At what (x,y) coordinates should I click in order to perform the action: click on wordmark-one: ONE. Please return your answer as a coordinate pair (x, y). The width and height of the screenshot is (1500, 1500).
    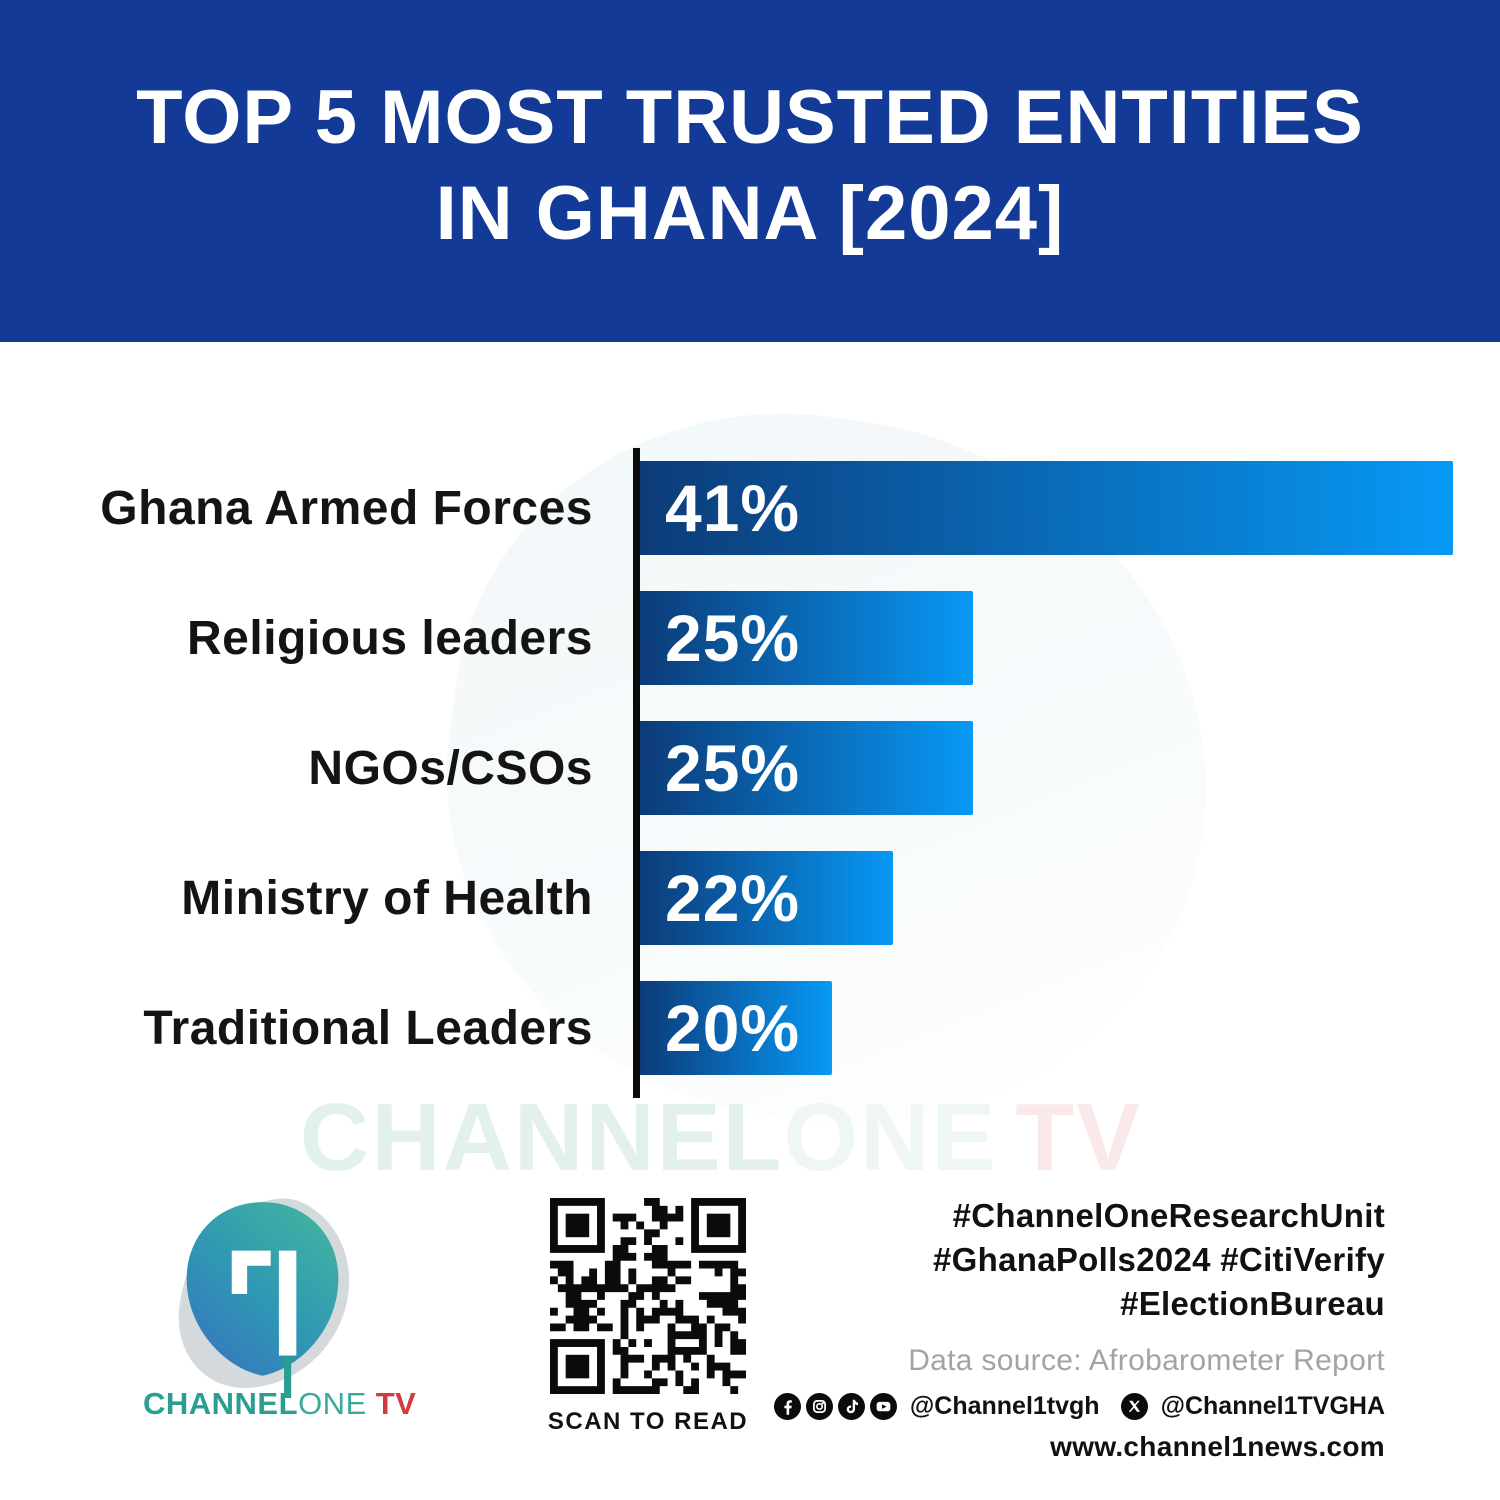
    Looking at the image, I should click on (332, 1403).